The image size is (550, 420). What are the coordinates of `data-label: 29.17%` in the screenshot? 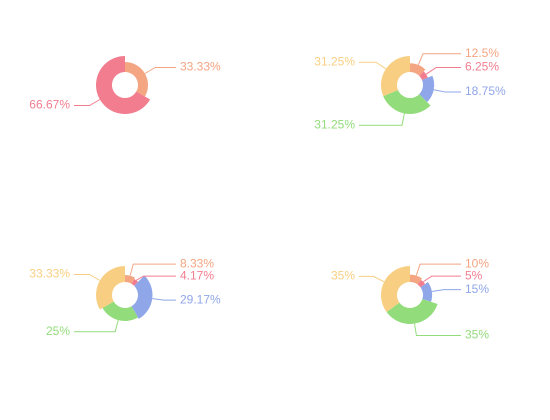 It's located at (200, 299).